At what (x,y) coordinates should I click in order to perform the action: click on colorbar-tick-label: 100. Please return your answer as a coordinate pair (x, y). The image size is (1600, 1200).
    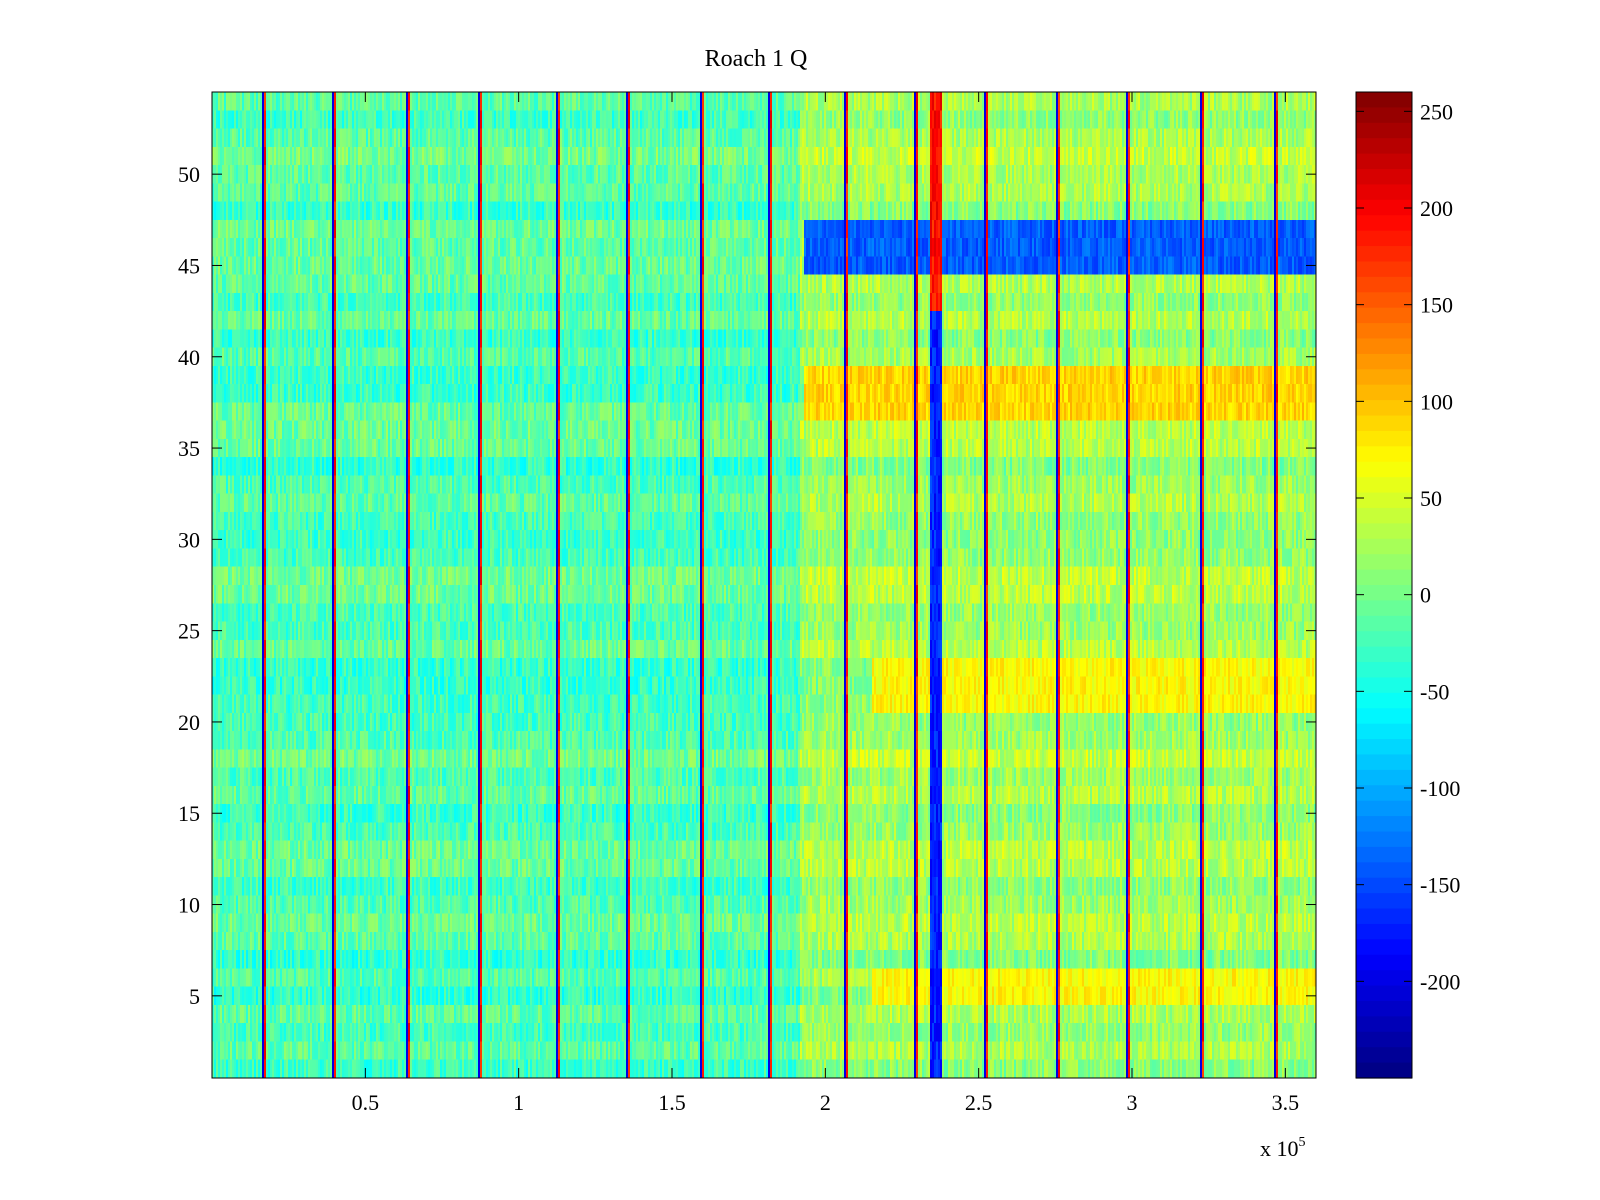
    Looking at the image, I should click on (1436, 401).